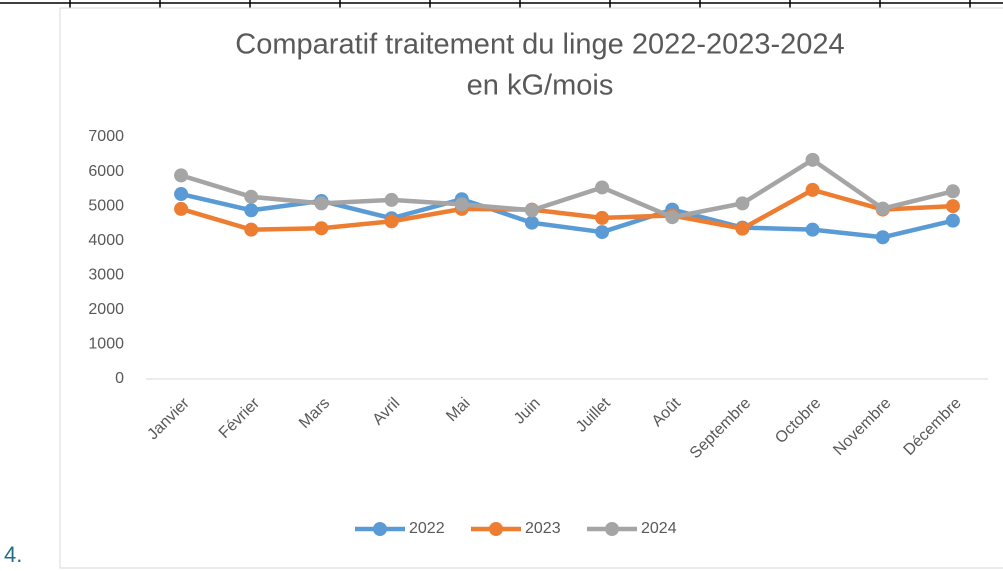 The height and width of the screenshot is (571, 1003). I want to click on y-tick-label: 2000, so click(106, 309).